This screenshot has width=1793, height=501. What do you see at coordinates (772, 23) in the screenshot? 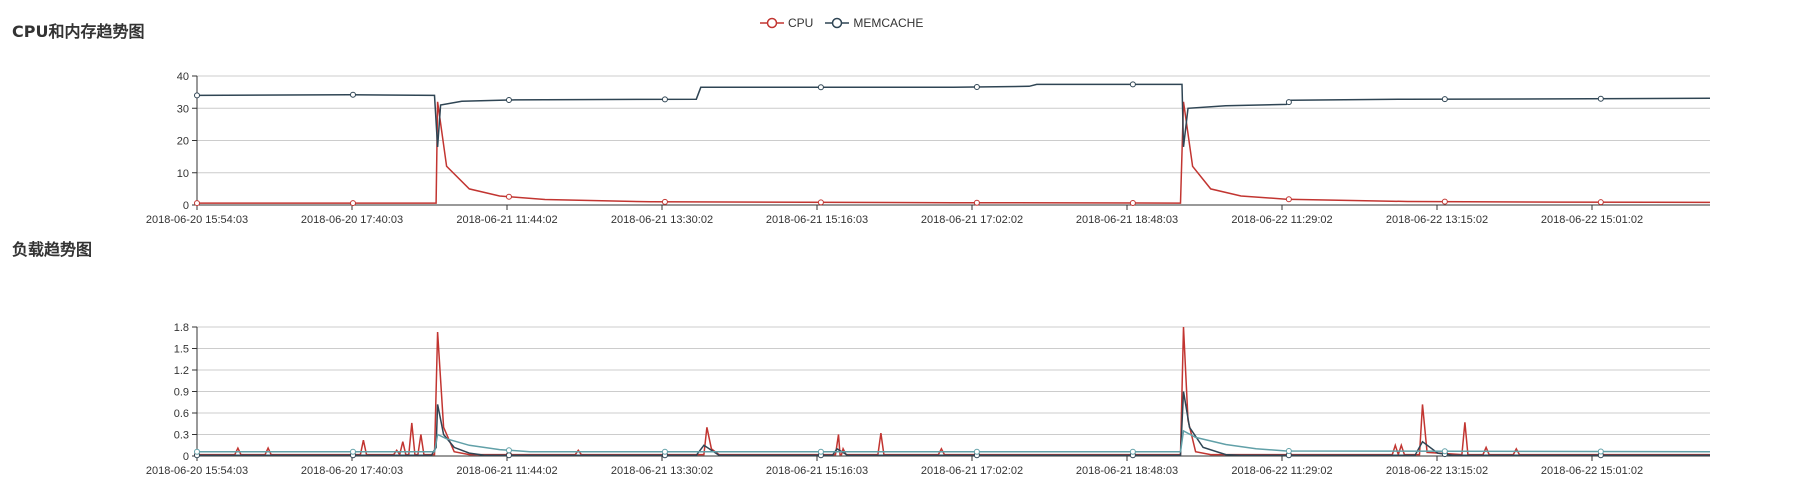
I see `legend-marker-cpu` at bounding box center [772, 23].